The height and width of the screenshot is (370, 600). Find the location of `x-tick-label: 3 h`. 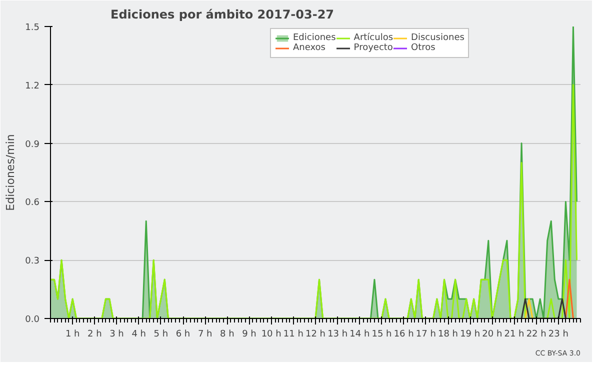

x-tick-label: 3 h is located at coordinates (117, 335).